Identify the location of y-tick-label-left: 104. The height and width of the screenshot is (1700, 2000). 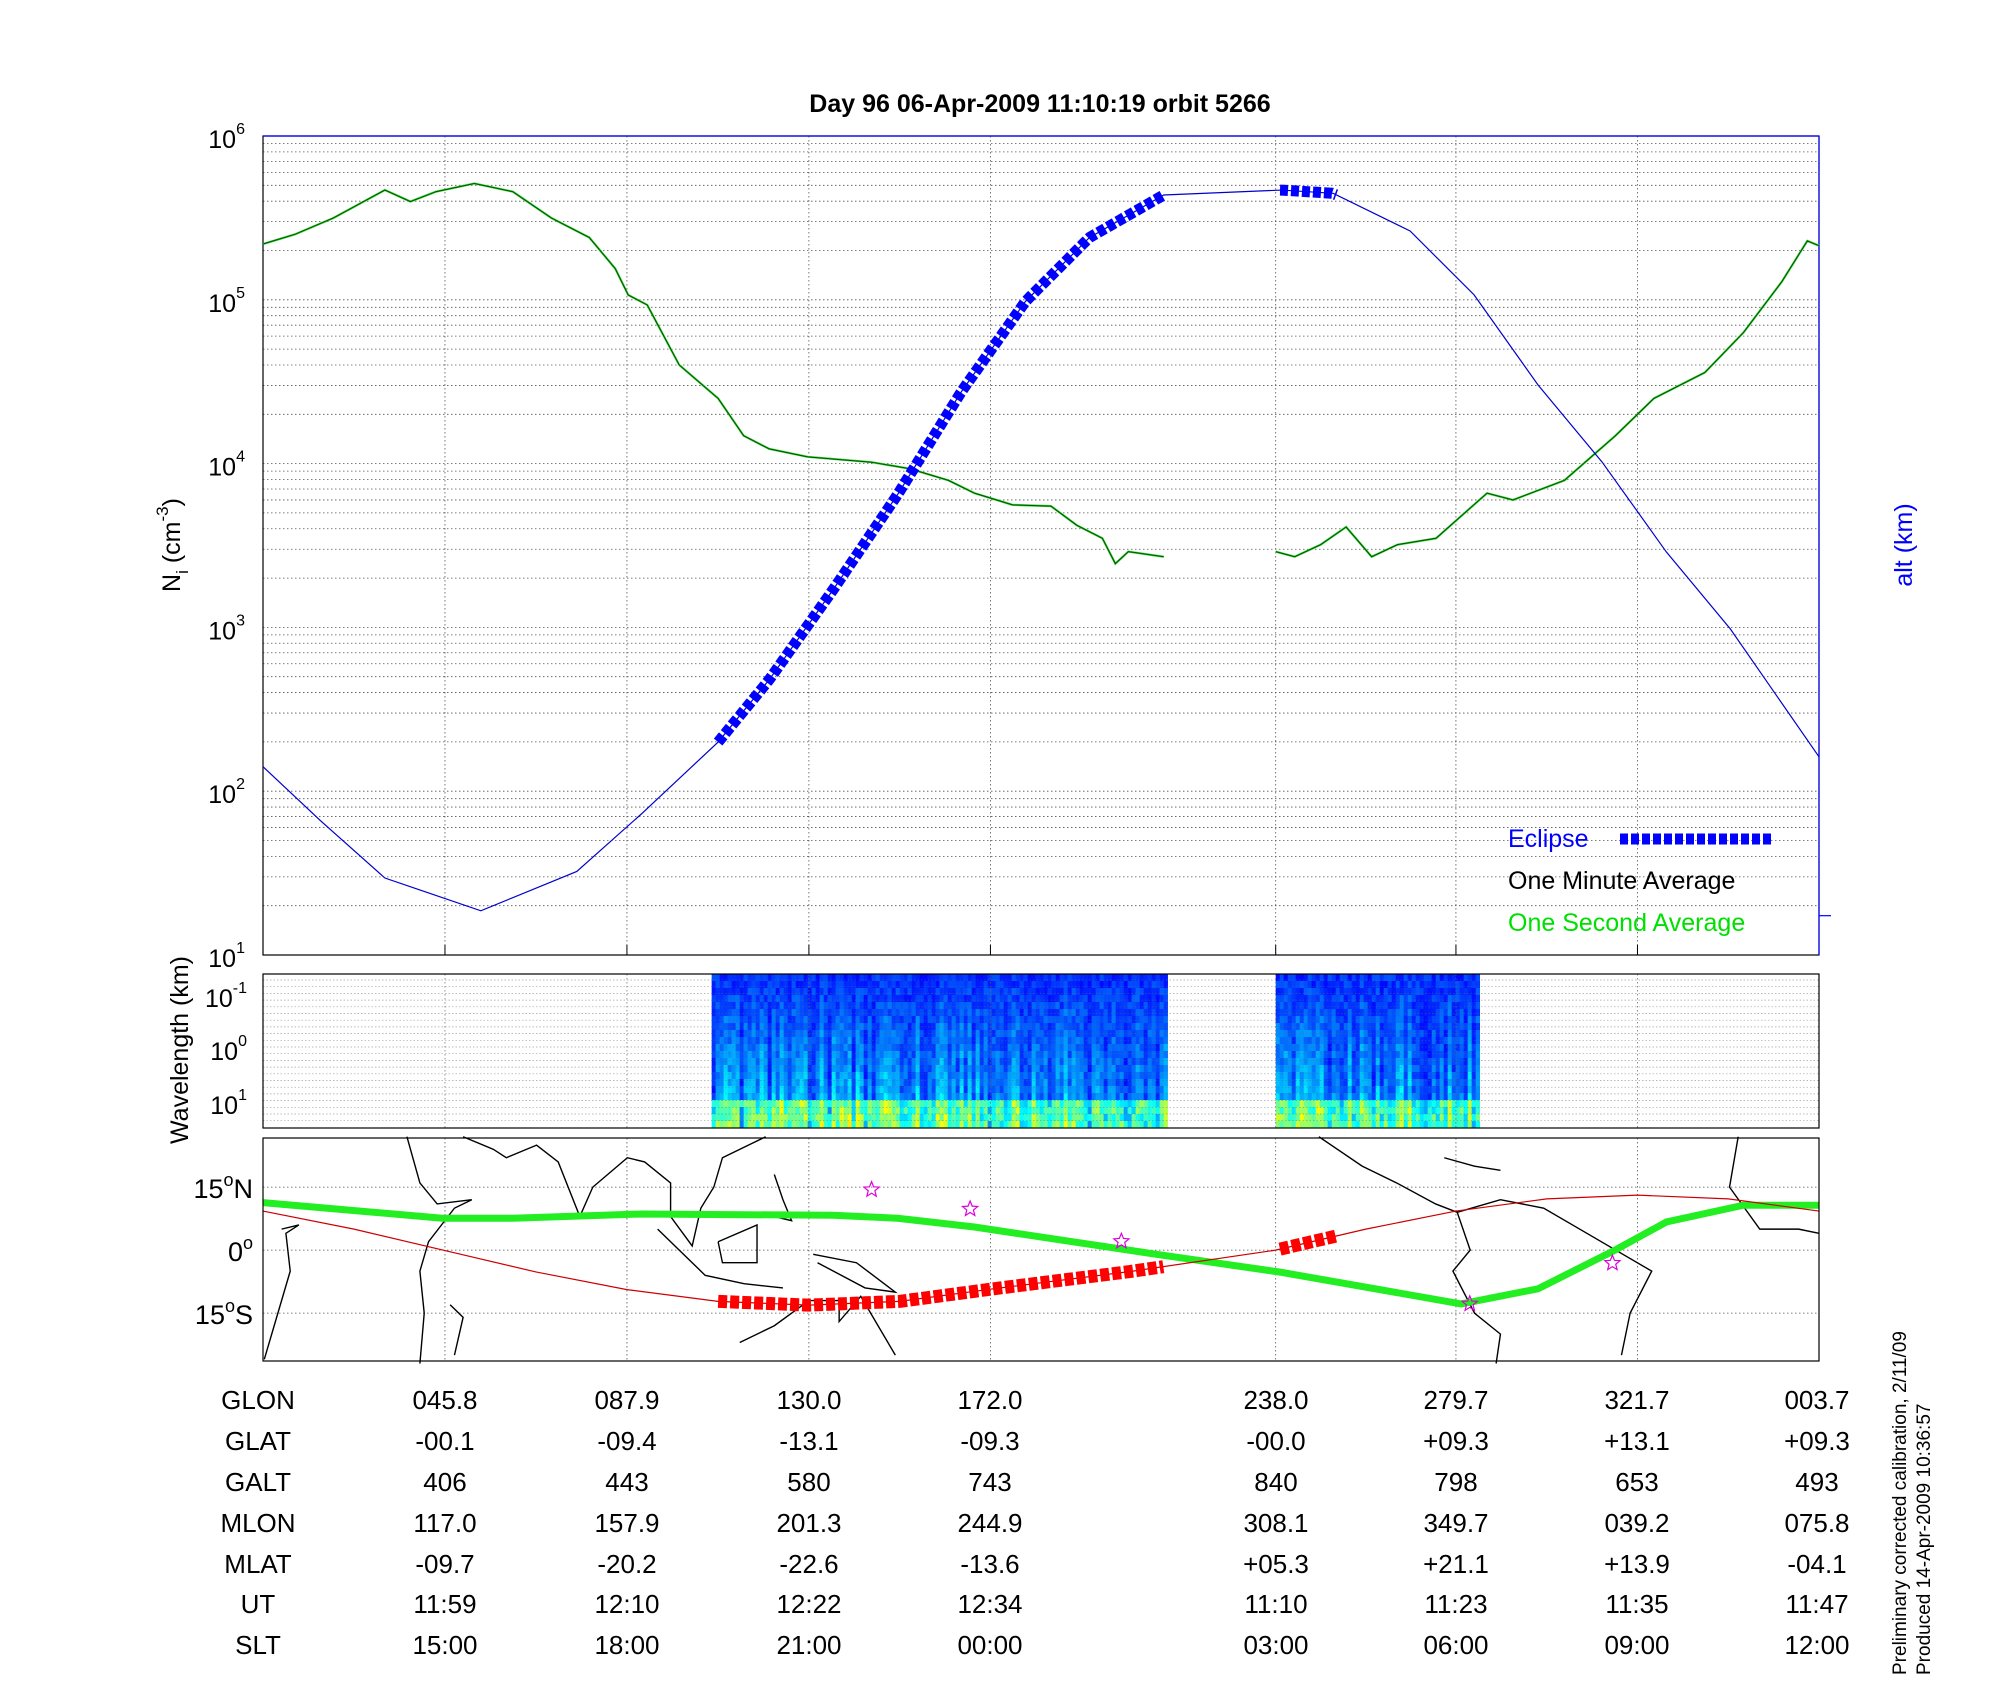
(226, 465).